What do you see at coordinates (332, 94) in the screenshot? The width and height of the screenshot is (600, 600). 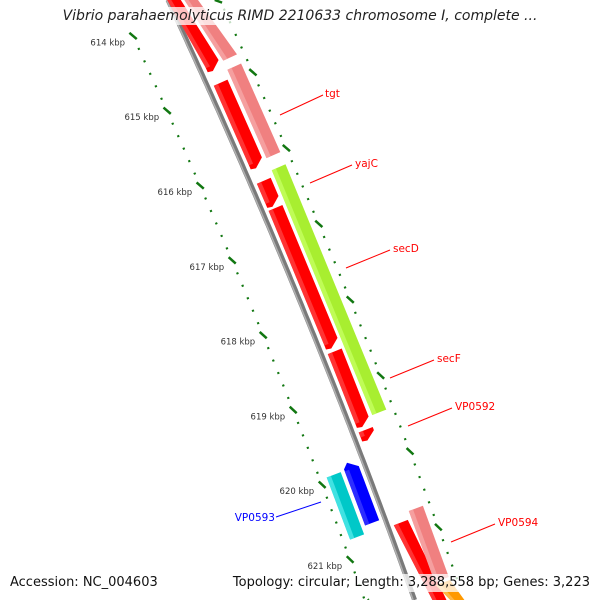 I see `gene-label: tgt` at bounding box center [332, 94].